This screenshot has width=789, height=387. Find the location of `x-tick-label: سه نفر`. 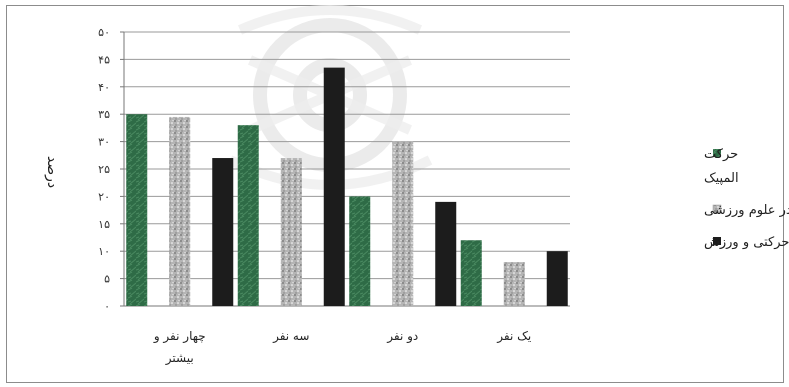

x-tick-label: سه نفر is located at coordinates (290, 336).